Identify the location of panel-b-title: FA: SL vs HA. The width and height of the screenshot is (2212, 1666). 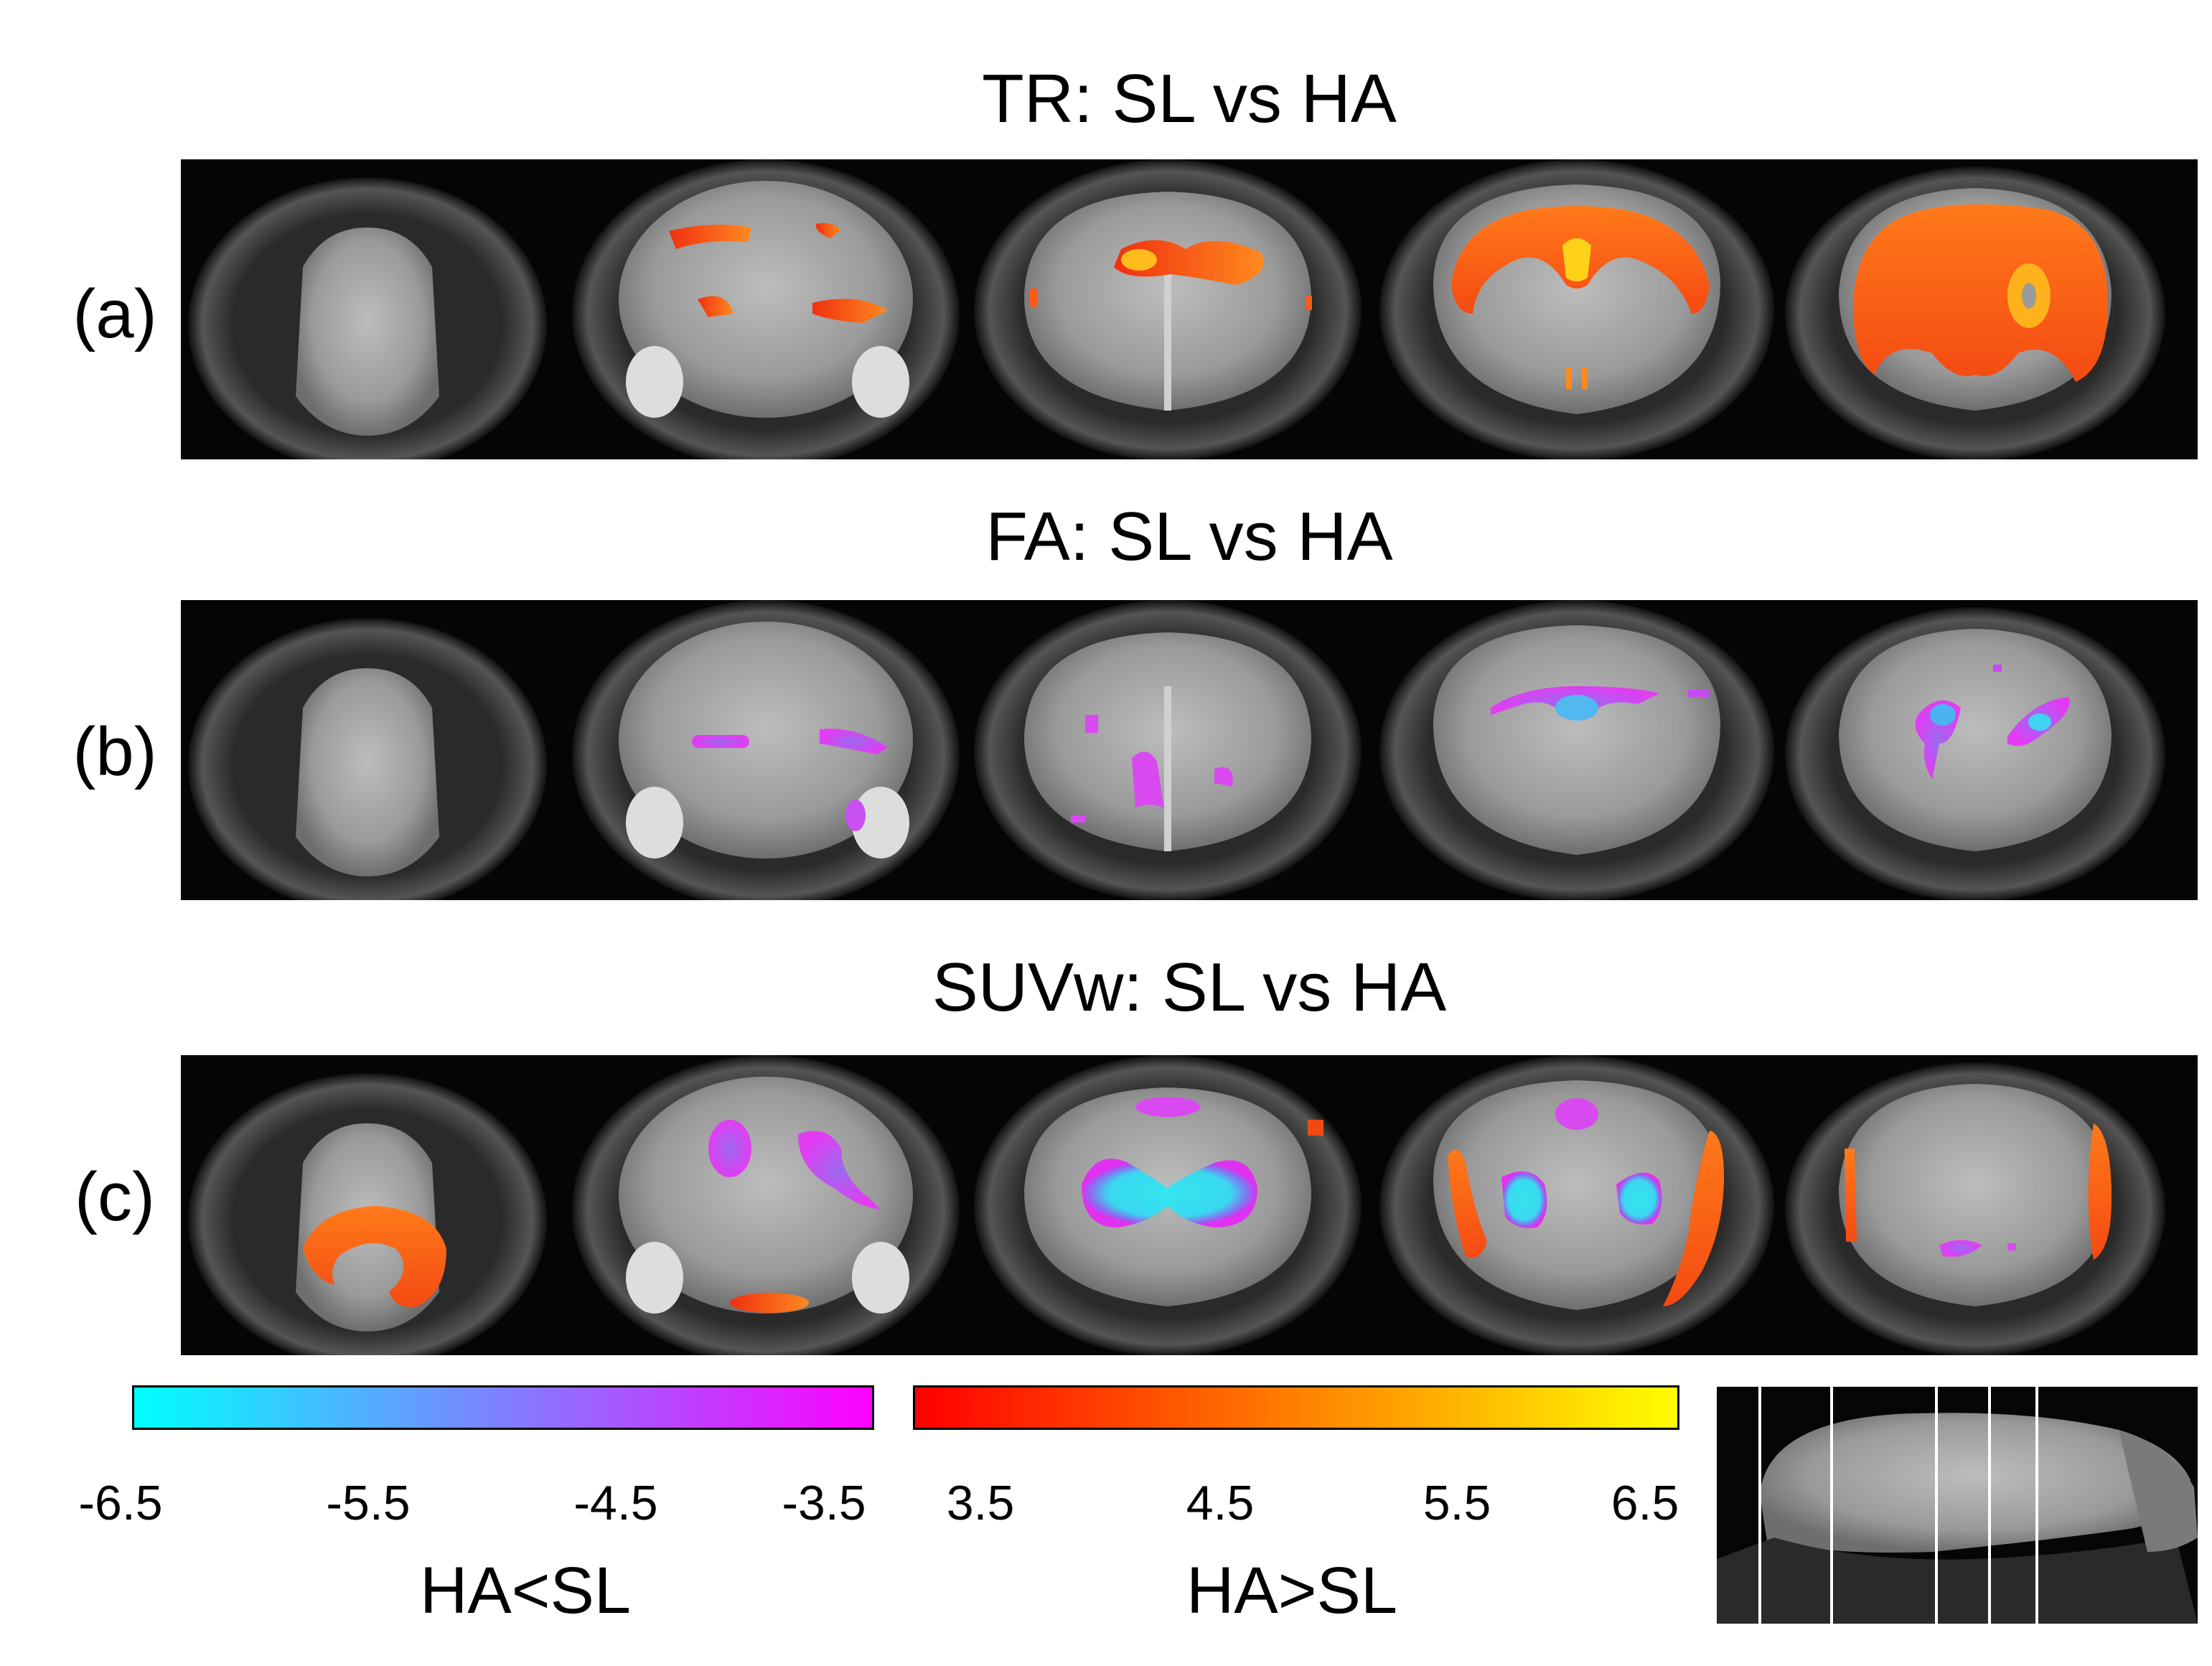
(1189, 536).